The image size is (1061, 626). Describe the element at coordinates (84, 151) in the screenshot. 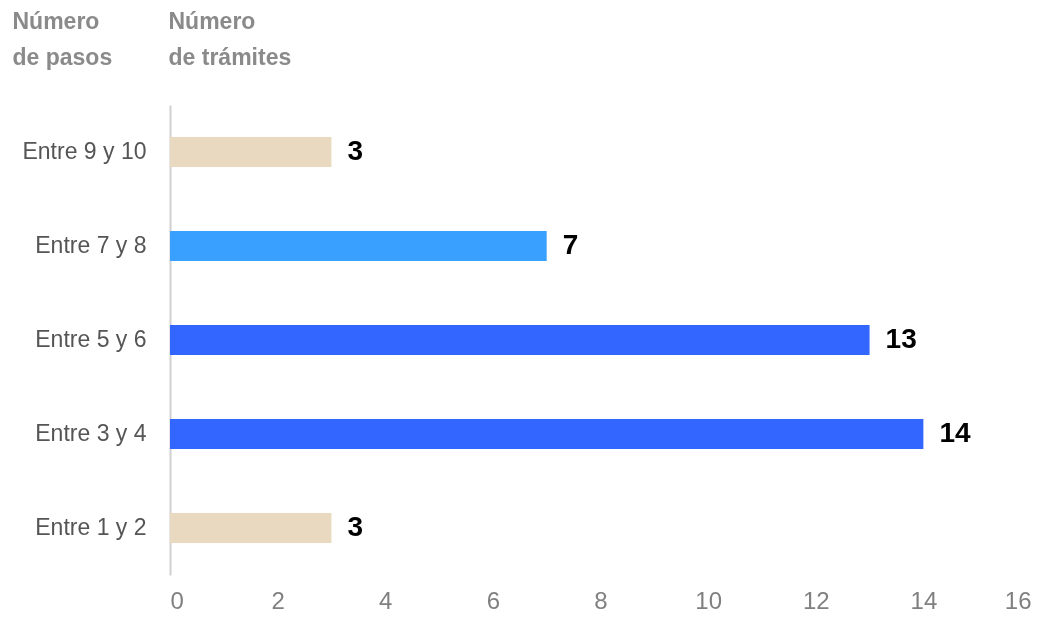

I see `y-tick-label: Entre 9 y 10` at that location.